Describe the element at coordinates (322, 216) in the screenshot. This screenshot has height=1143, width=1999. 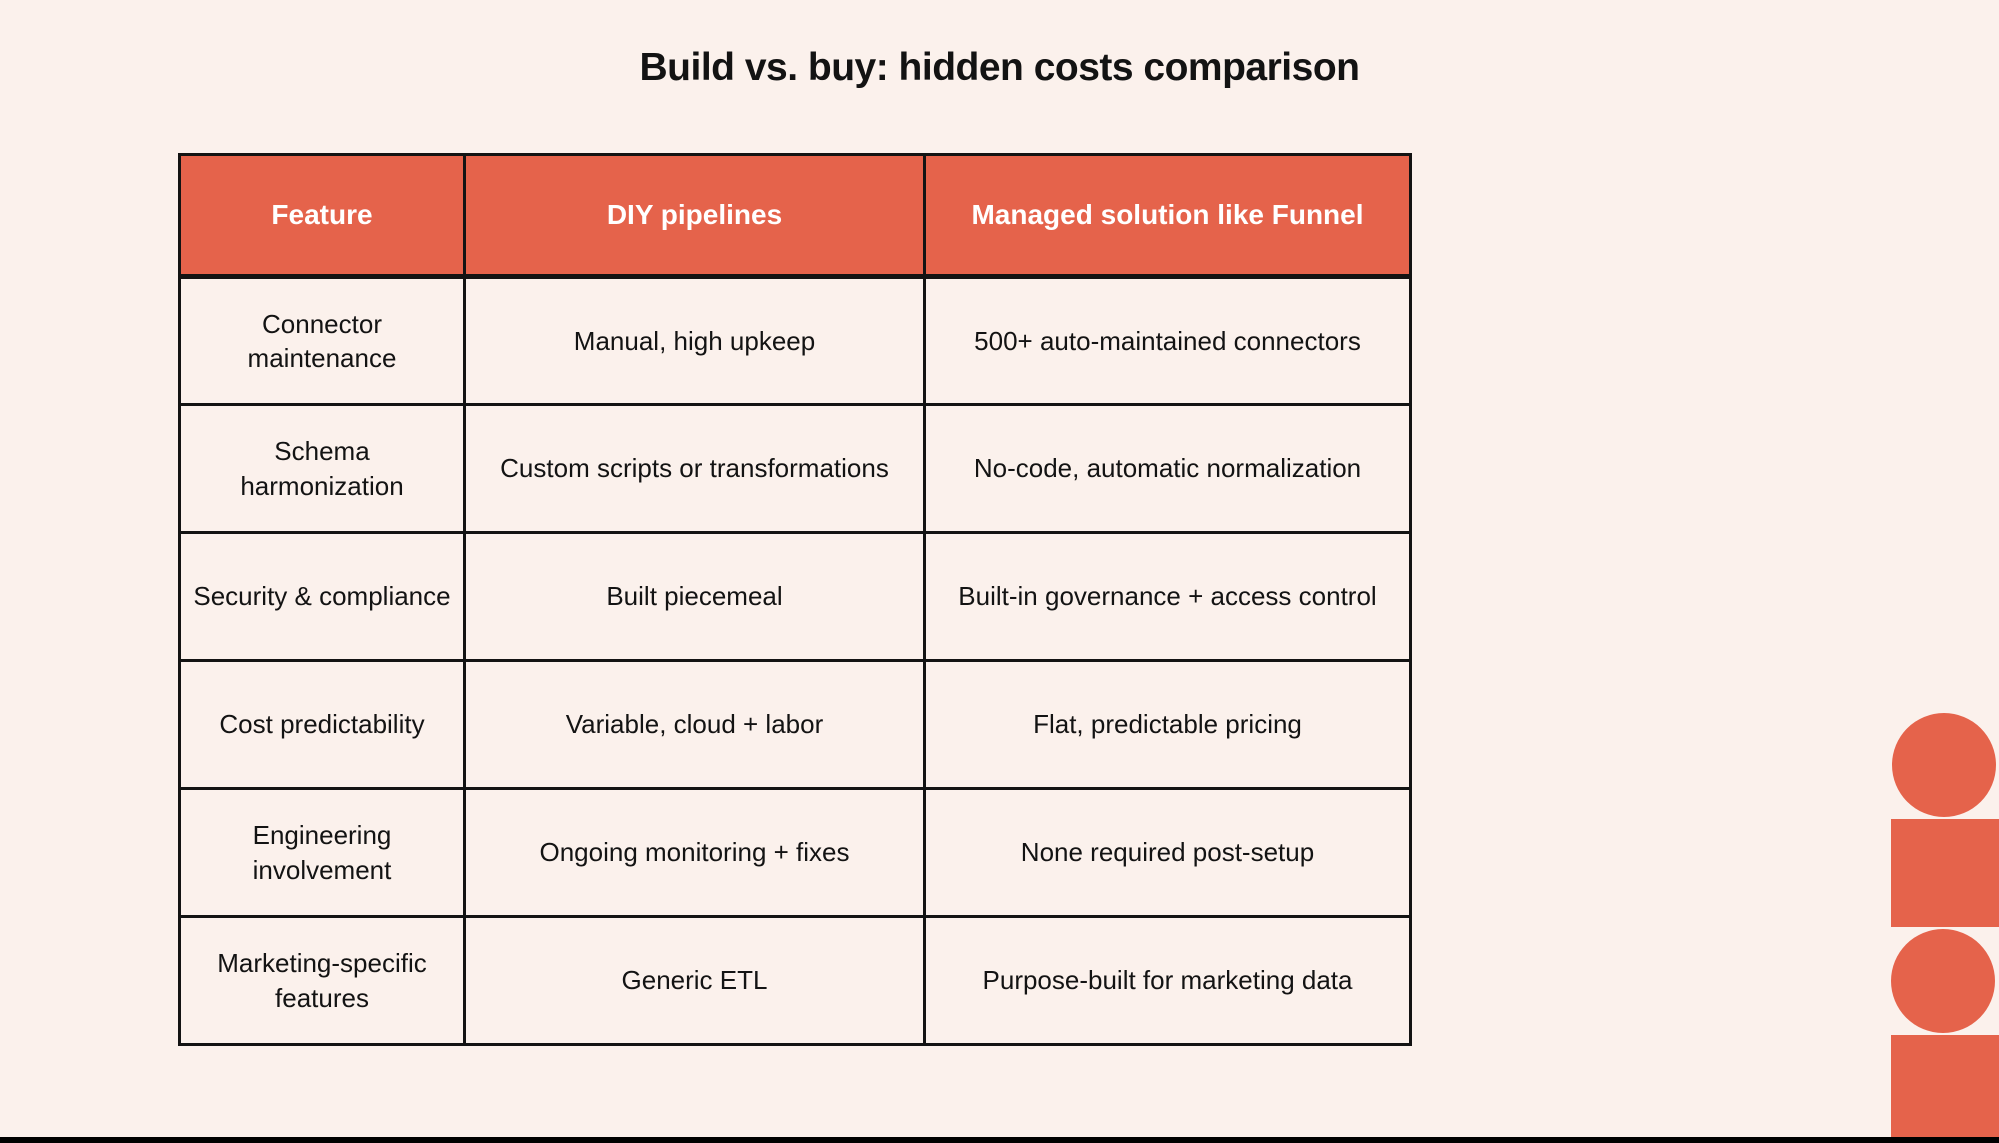
I see `column-header-feature: Feature` at that location.